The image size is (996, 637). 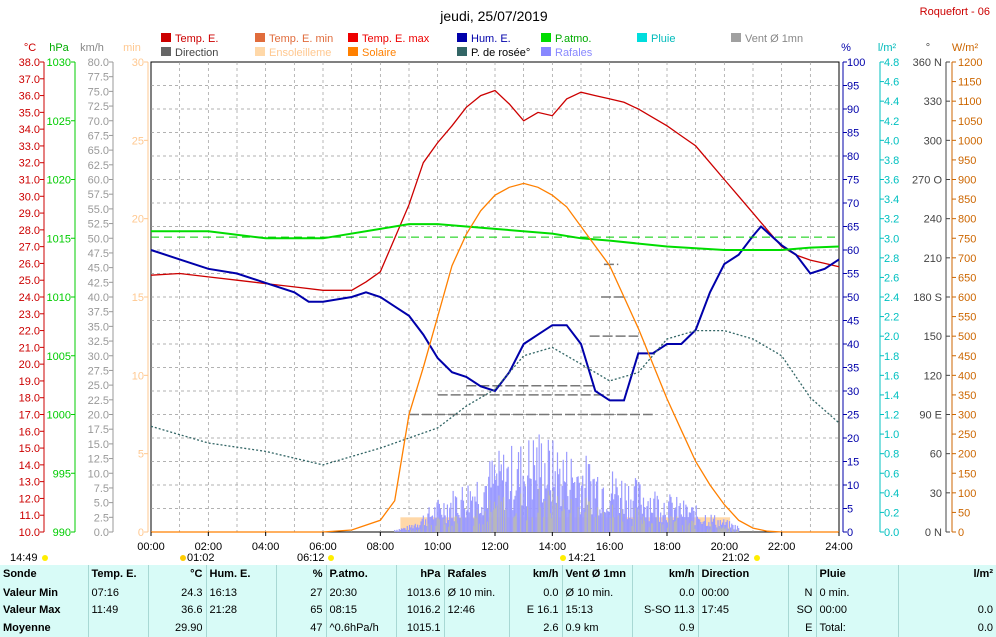 I want to click on wind-axis-label: 50.0, so click(x=98, y=239).